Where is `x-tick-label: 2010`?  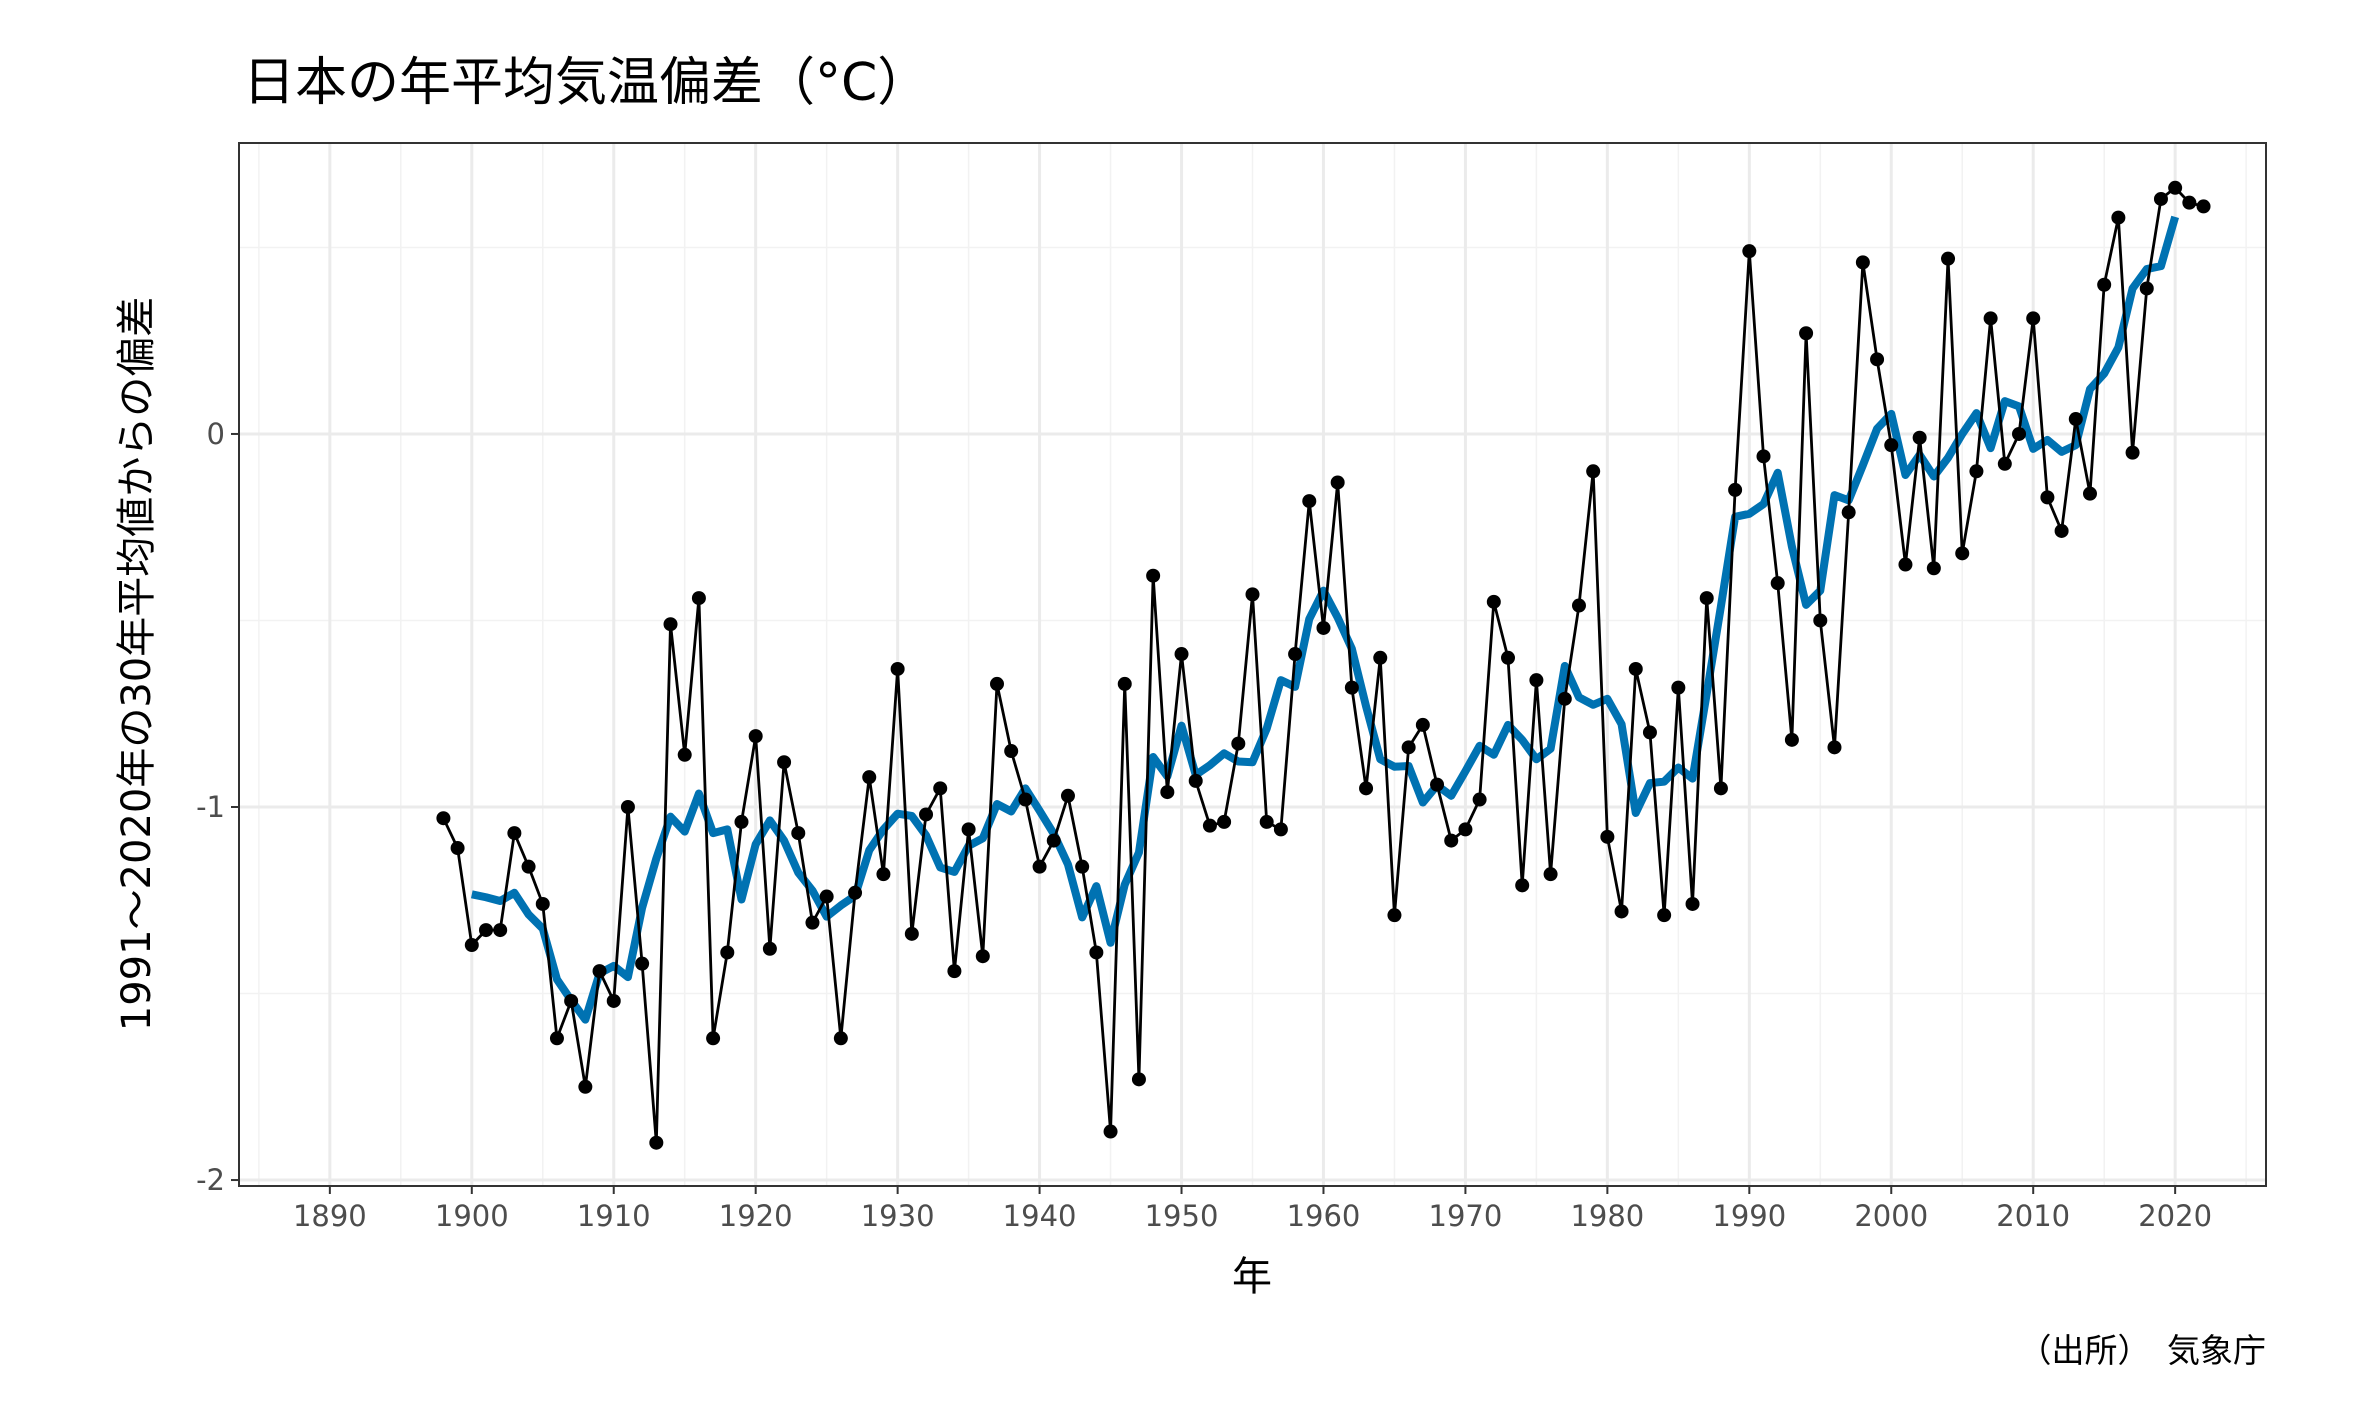 x-tick-label: 2010 is located at coordinates (2033, 1216).